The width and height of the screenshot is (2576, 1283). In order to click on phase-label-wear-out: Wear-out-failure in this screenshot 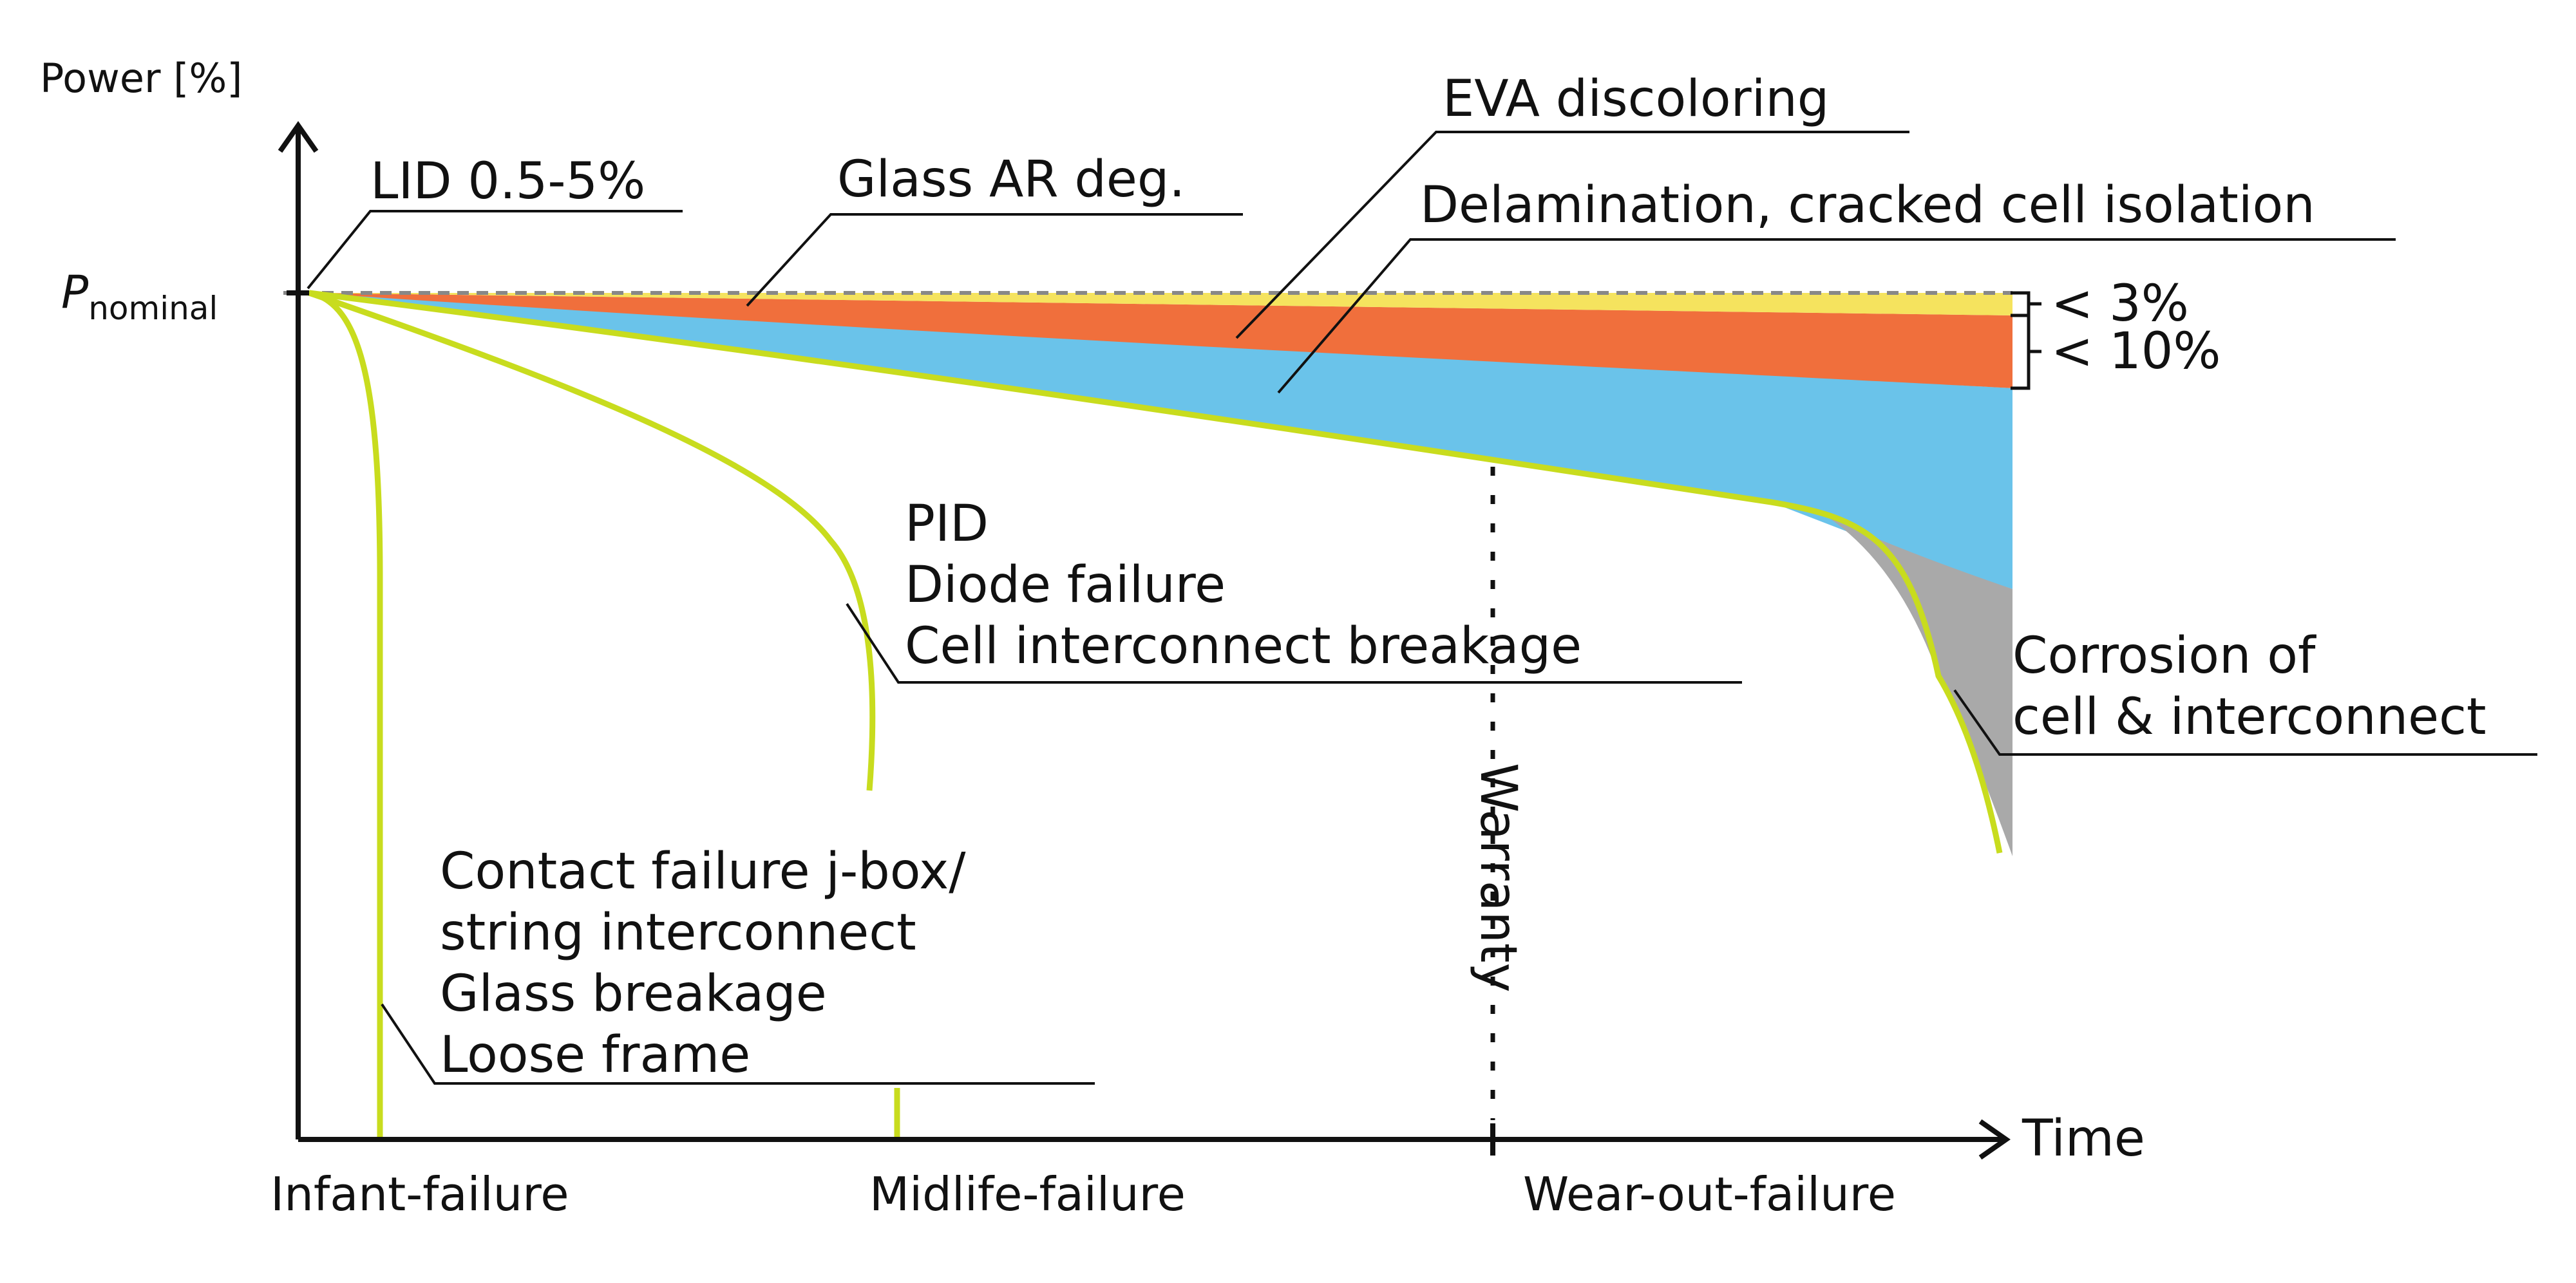, I will do `click(1709, 1194)`.